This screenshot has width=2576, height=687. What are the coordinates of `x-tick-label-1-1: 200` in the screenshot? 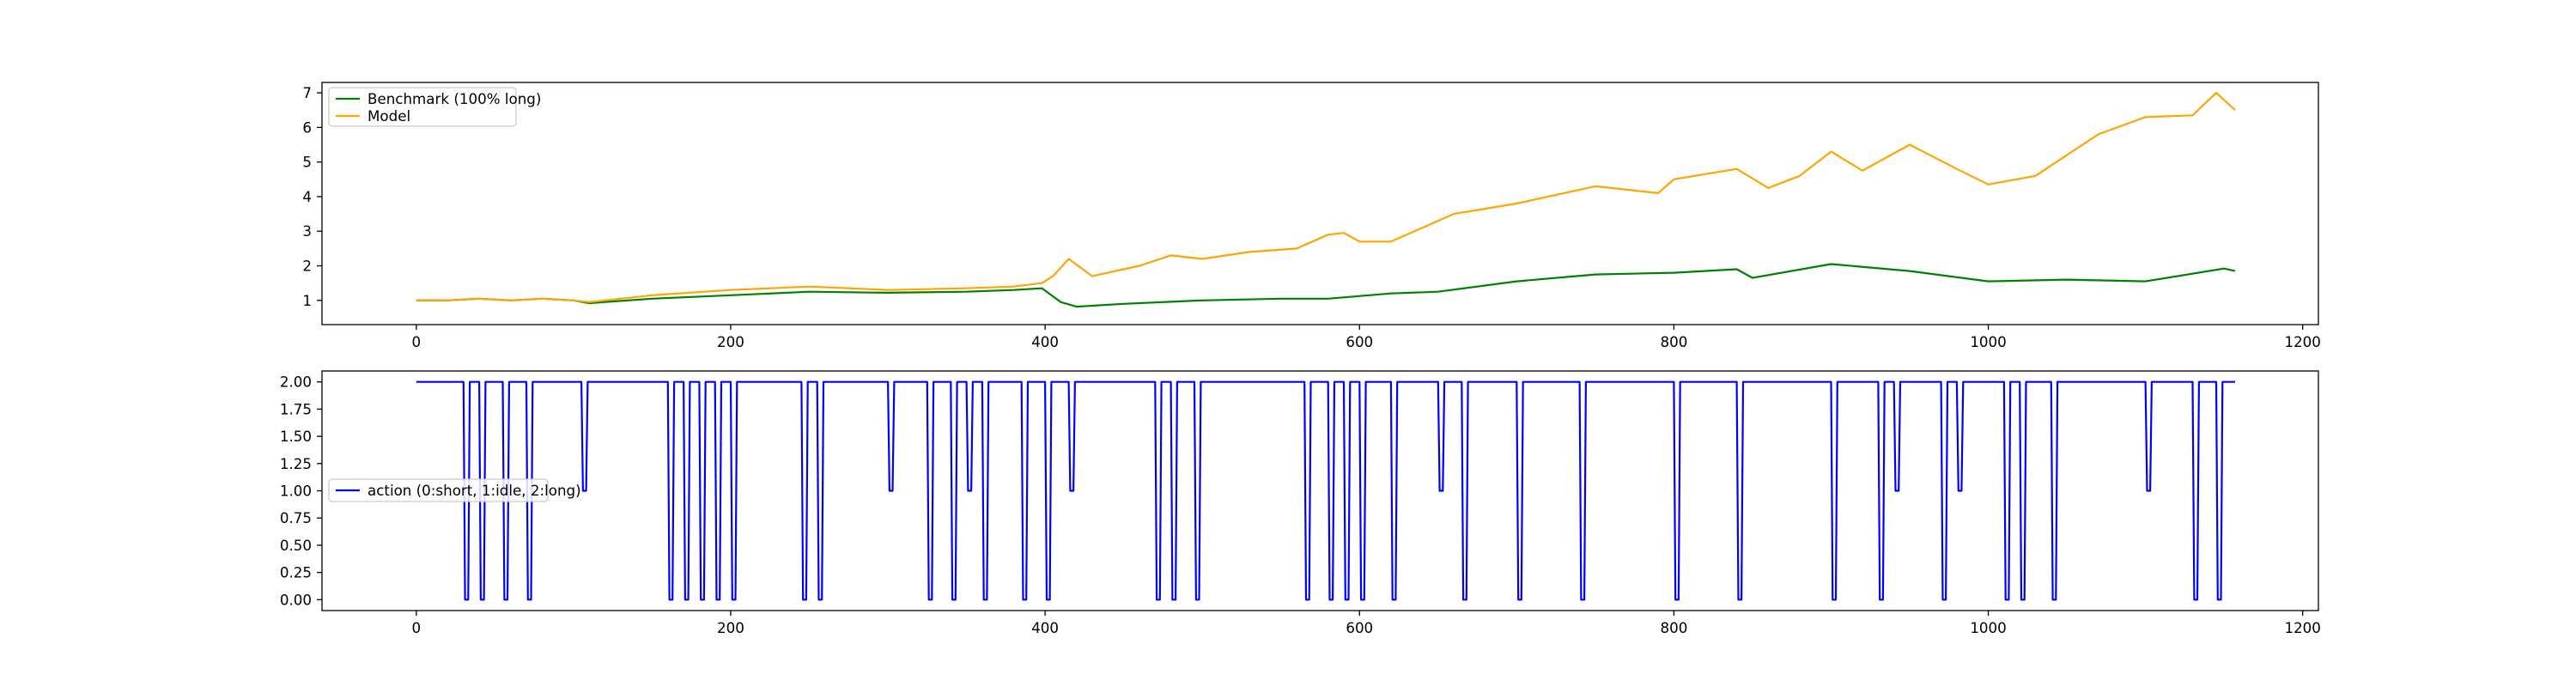 It's located at (730, 627).